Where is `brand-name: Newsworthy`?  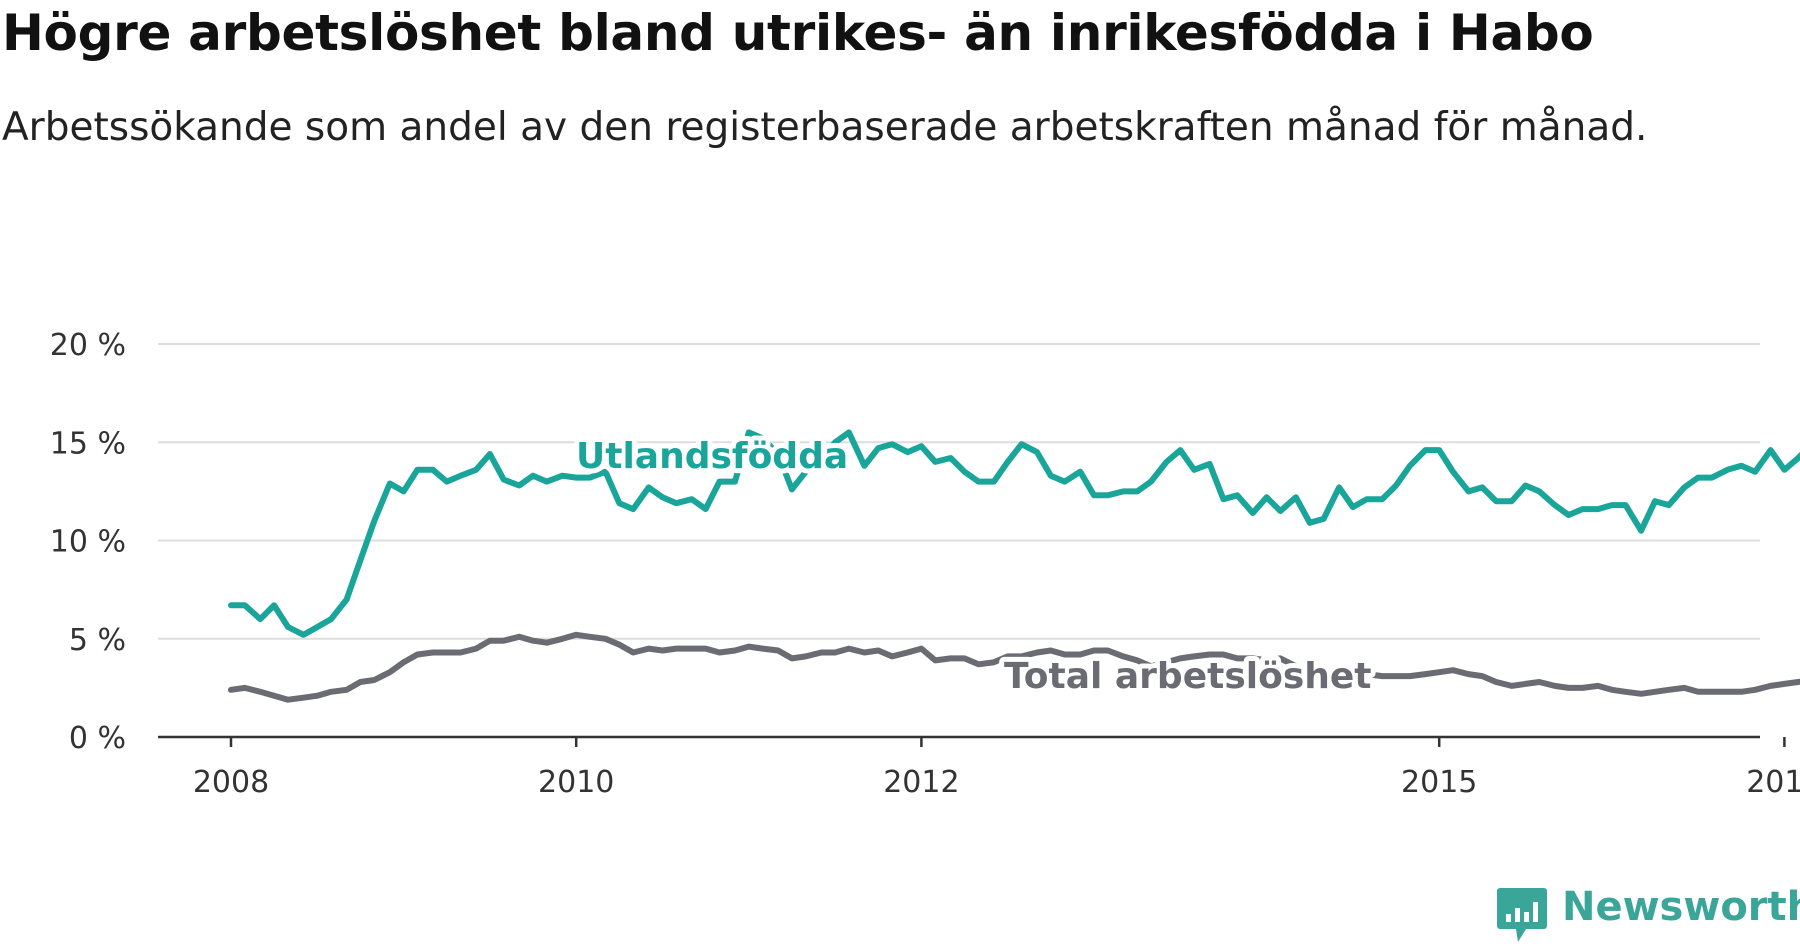 brand-name: Newsworthy is located at coordinates (1681, 907).